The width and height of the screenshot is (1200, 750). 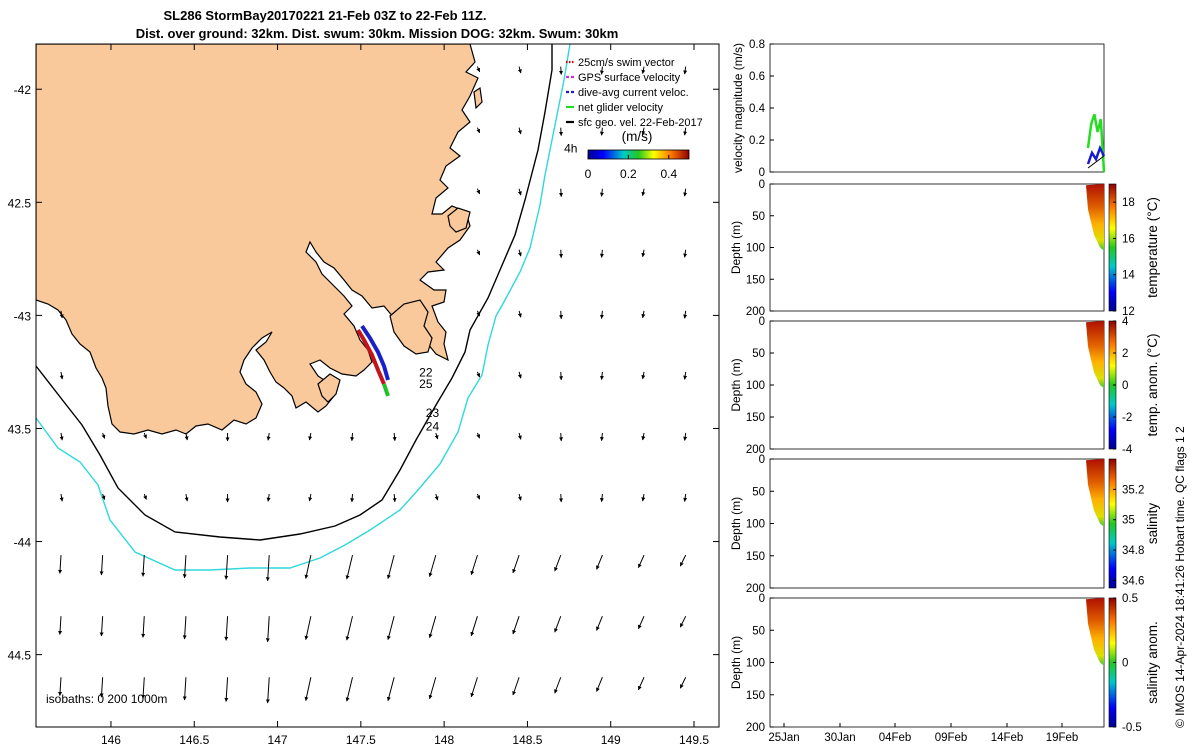 What do you see at coordinates (755, 525) in the screenshot?
I see `ytick-label: 100` at bounding box center [755, 525].